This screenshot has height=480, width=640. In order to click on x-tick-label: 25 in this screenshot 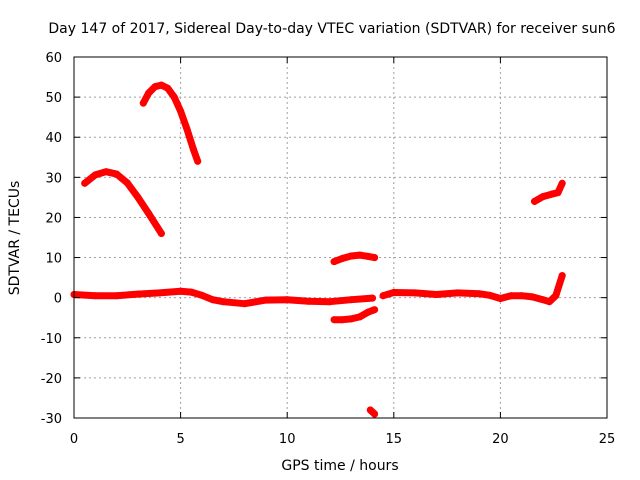, I will do `click(607, 439)`.